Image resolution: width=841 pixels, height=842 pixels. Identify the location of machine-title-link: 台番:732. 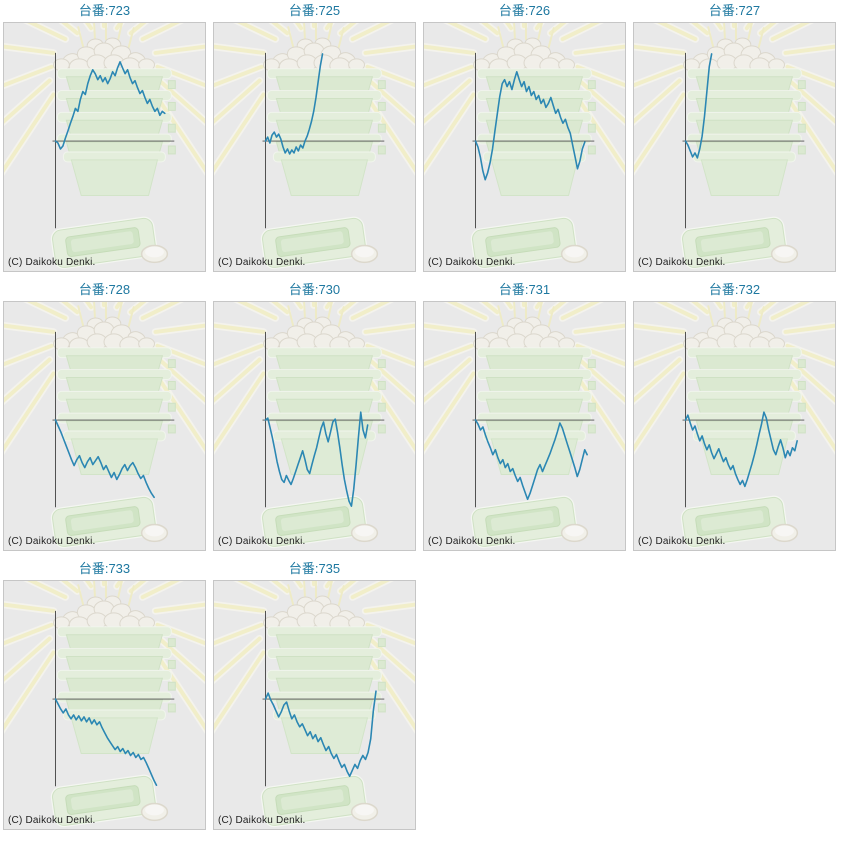
(734, 289).